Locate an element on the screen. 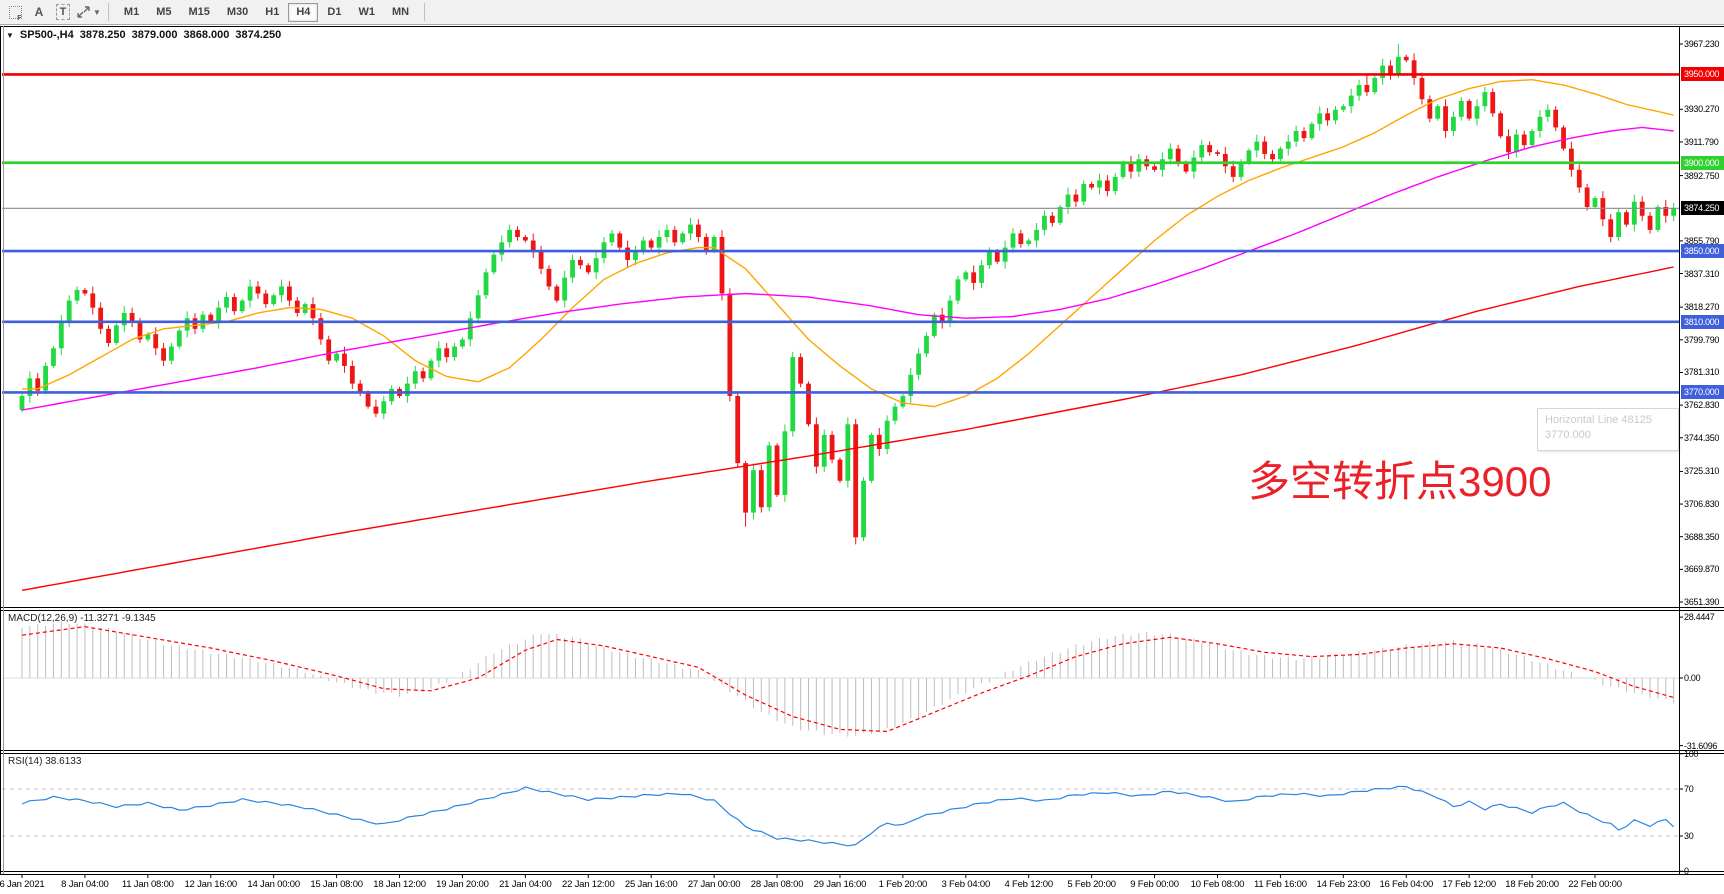  object-tooltip: Horizontal Line 48125 3770.000 is located at coordinates (1608, 429).